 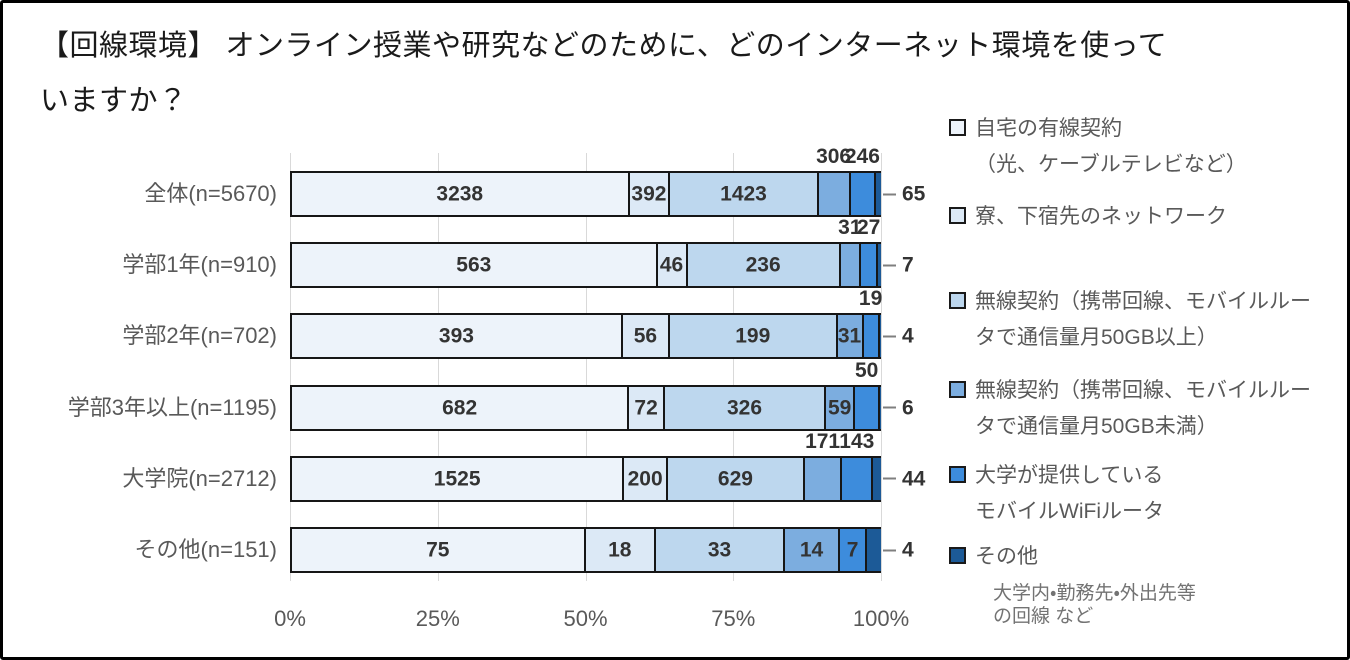 I want to click on chart-title-line-2: いますか？, so click(x=114, y=101).